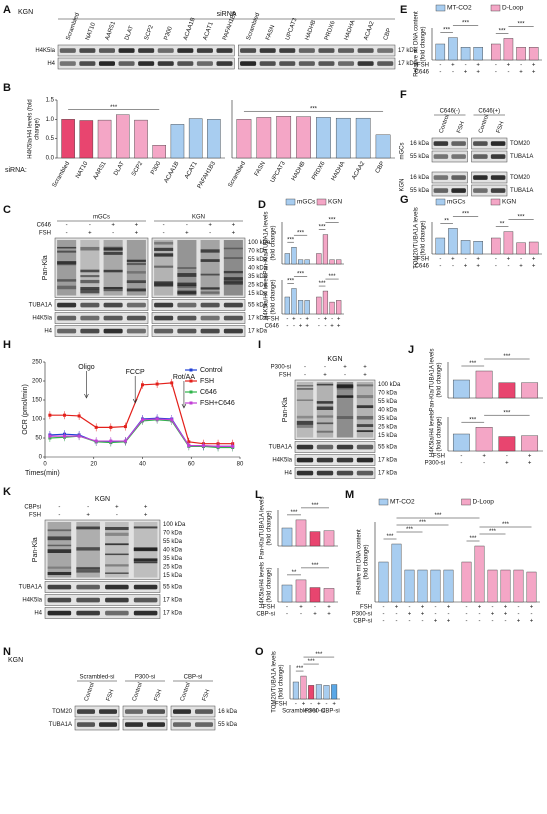 This screenshot has width=547, height=814. What do you see at coordinates (50, 120) in the screenshot?
I see `y-tick-label: 1.0` at bounding box center [50, 120].